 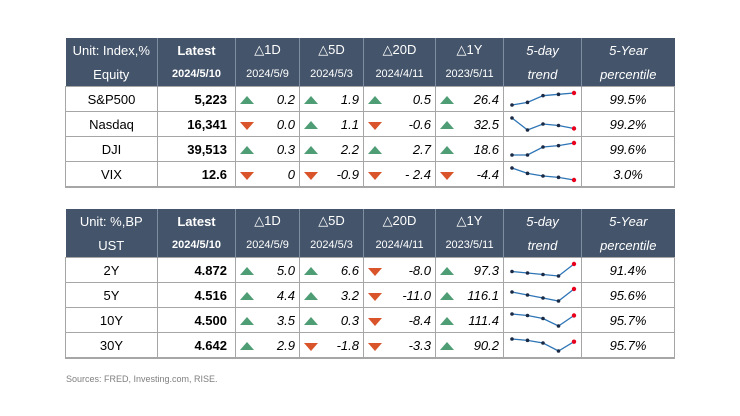 What do you see at coordinates (370, 124) in the screenshot?
I see `equity-row: Nasdaq 16,341 0.0 1.1 -0.6 32.5 99.2%` at bounding box center [370, 124].